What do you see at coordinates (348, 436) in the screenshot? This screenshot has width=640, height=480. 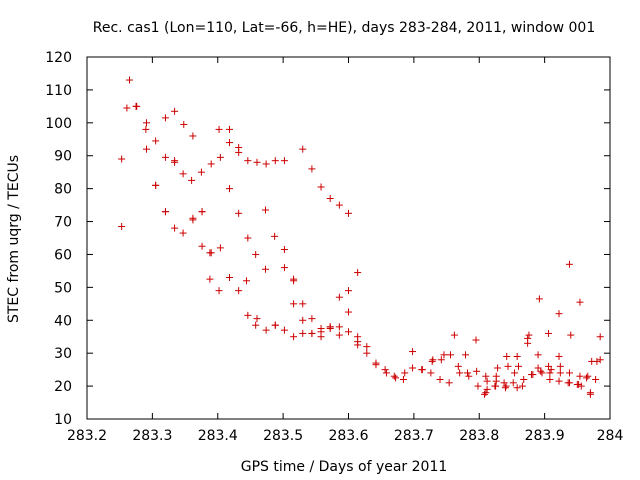 I see `x-tick-label: 283.6` at bounding box center [348, 436].